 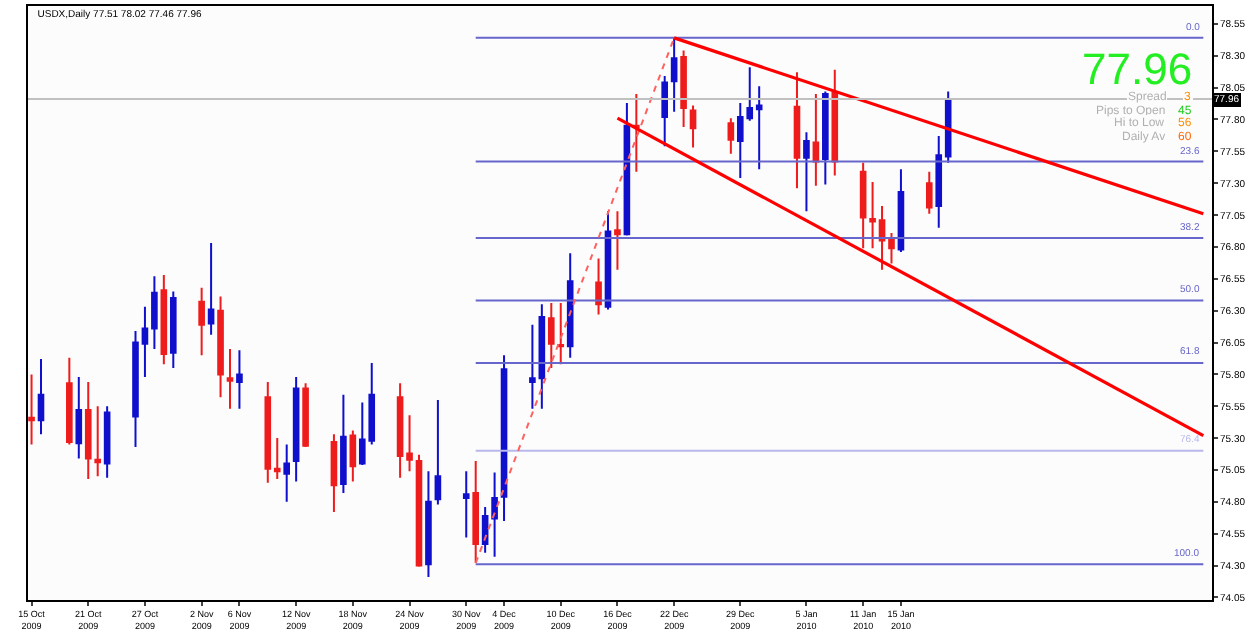 I want to click on annotation: 77.96, so click(x=1137, y=69).